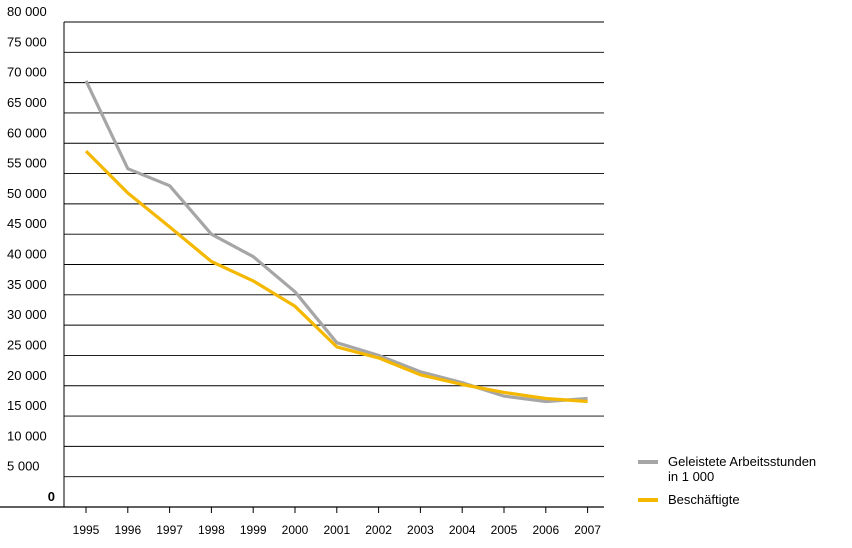 The image size is (852, 548). I want to click on y-tick-label: 5 000, so click(23, 466).